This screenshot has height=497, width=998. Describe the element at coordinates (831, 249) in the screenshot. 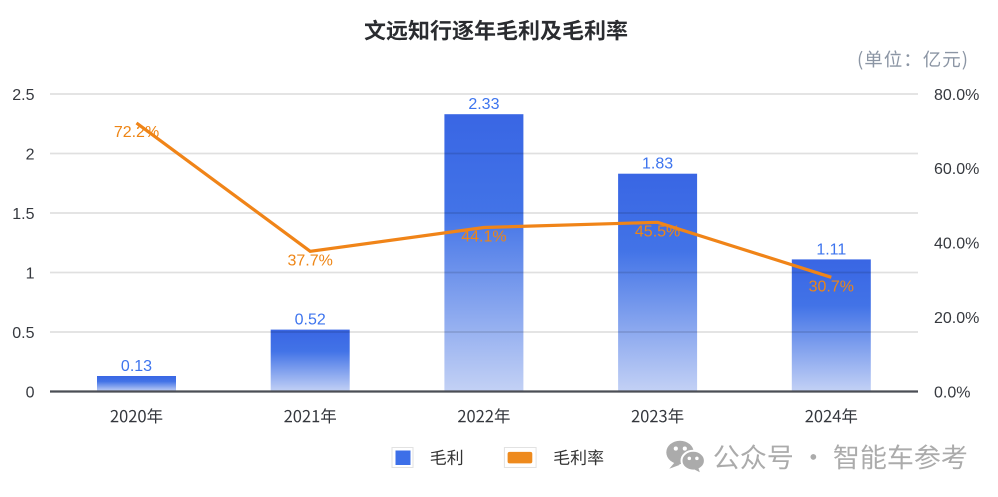

I see `svg-text: 1.11` at that location.